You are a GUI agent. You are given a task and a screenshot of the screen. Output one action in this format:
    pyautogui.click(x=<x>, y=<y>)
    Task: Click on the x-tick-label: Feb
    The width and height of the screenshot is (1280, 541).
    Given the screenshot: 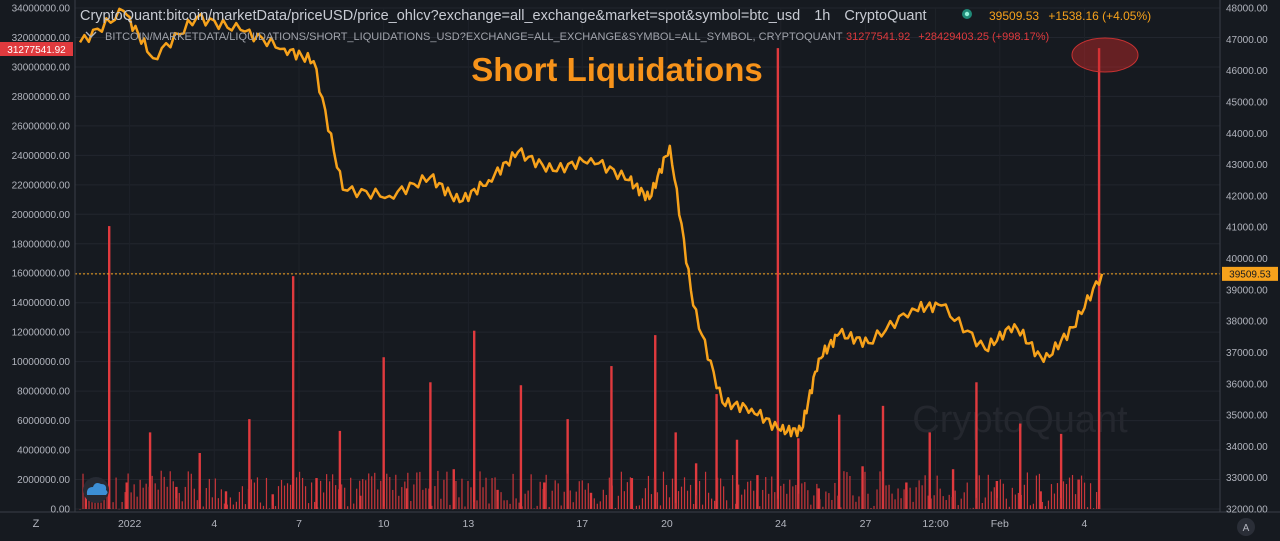 What is the action you would take?
    pyautogui.click(x=1000, y=524)
    